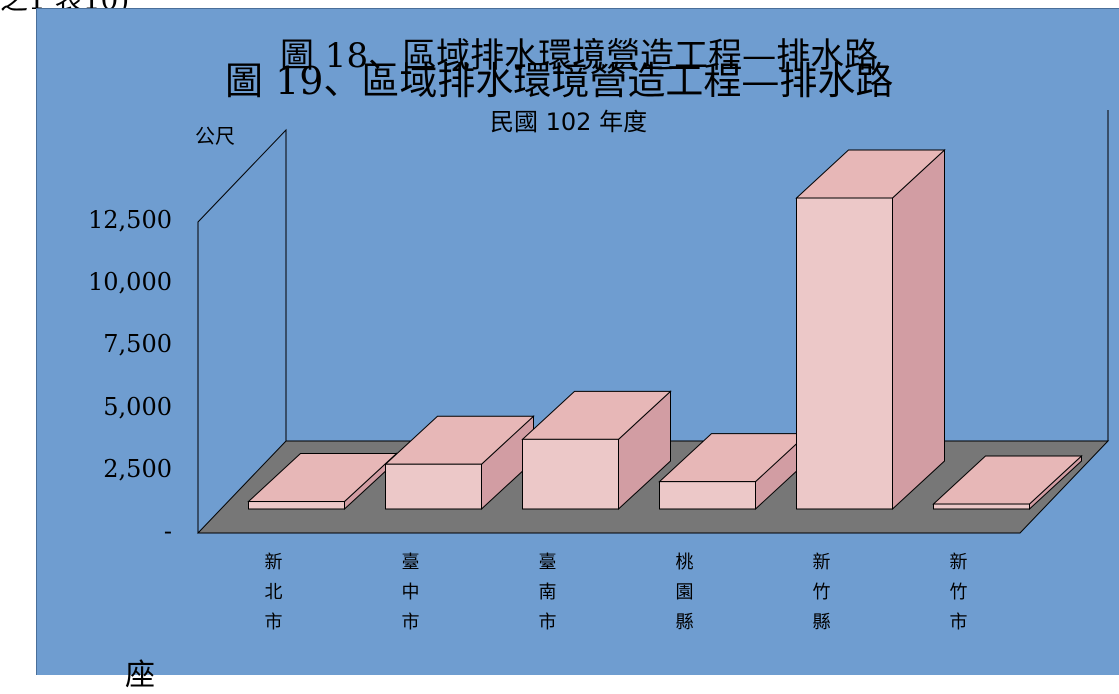 The height and width of the screenshot is (694, 1119). I want to click on bar-side-face, so click(918, 329).